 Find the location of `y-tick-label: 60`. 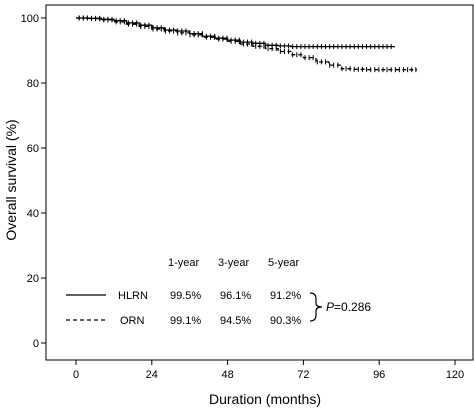

y-tick-label: 60 is located at coordinates (33, 149).